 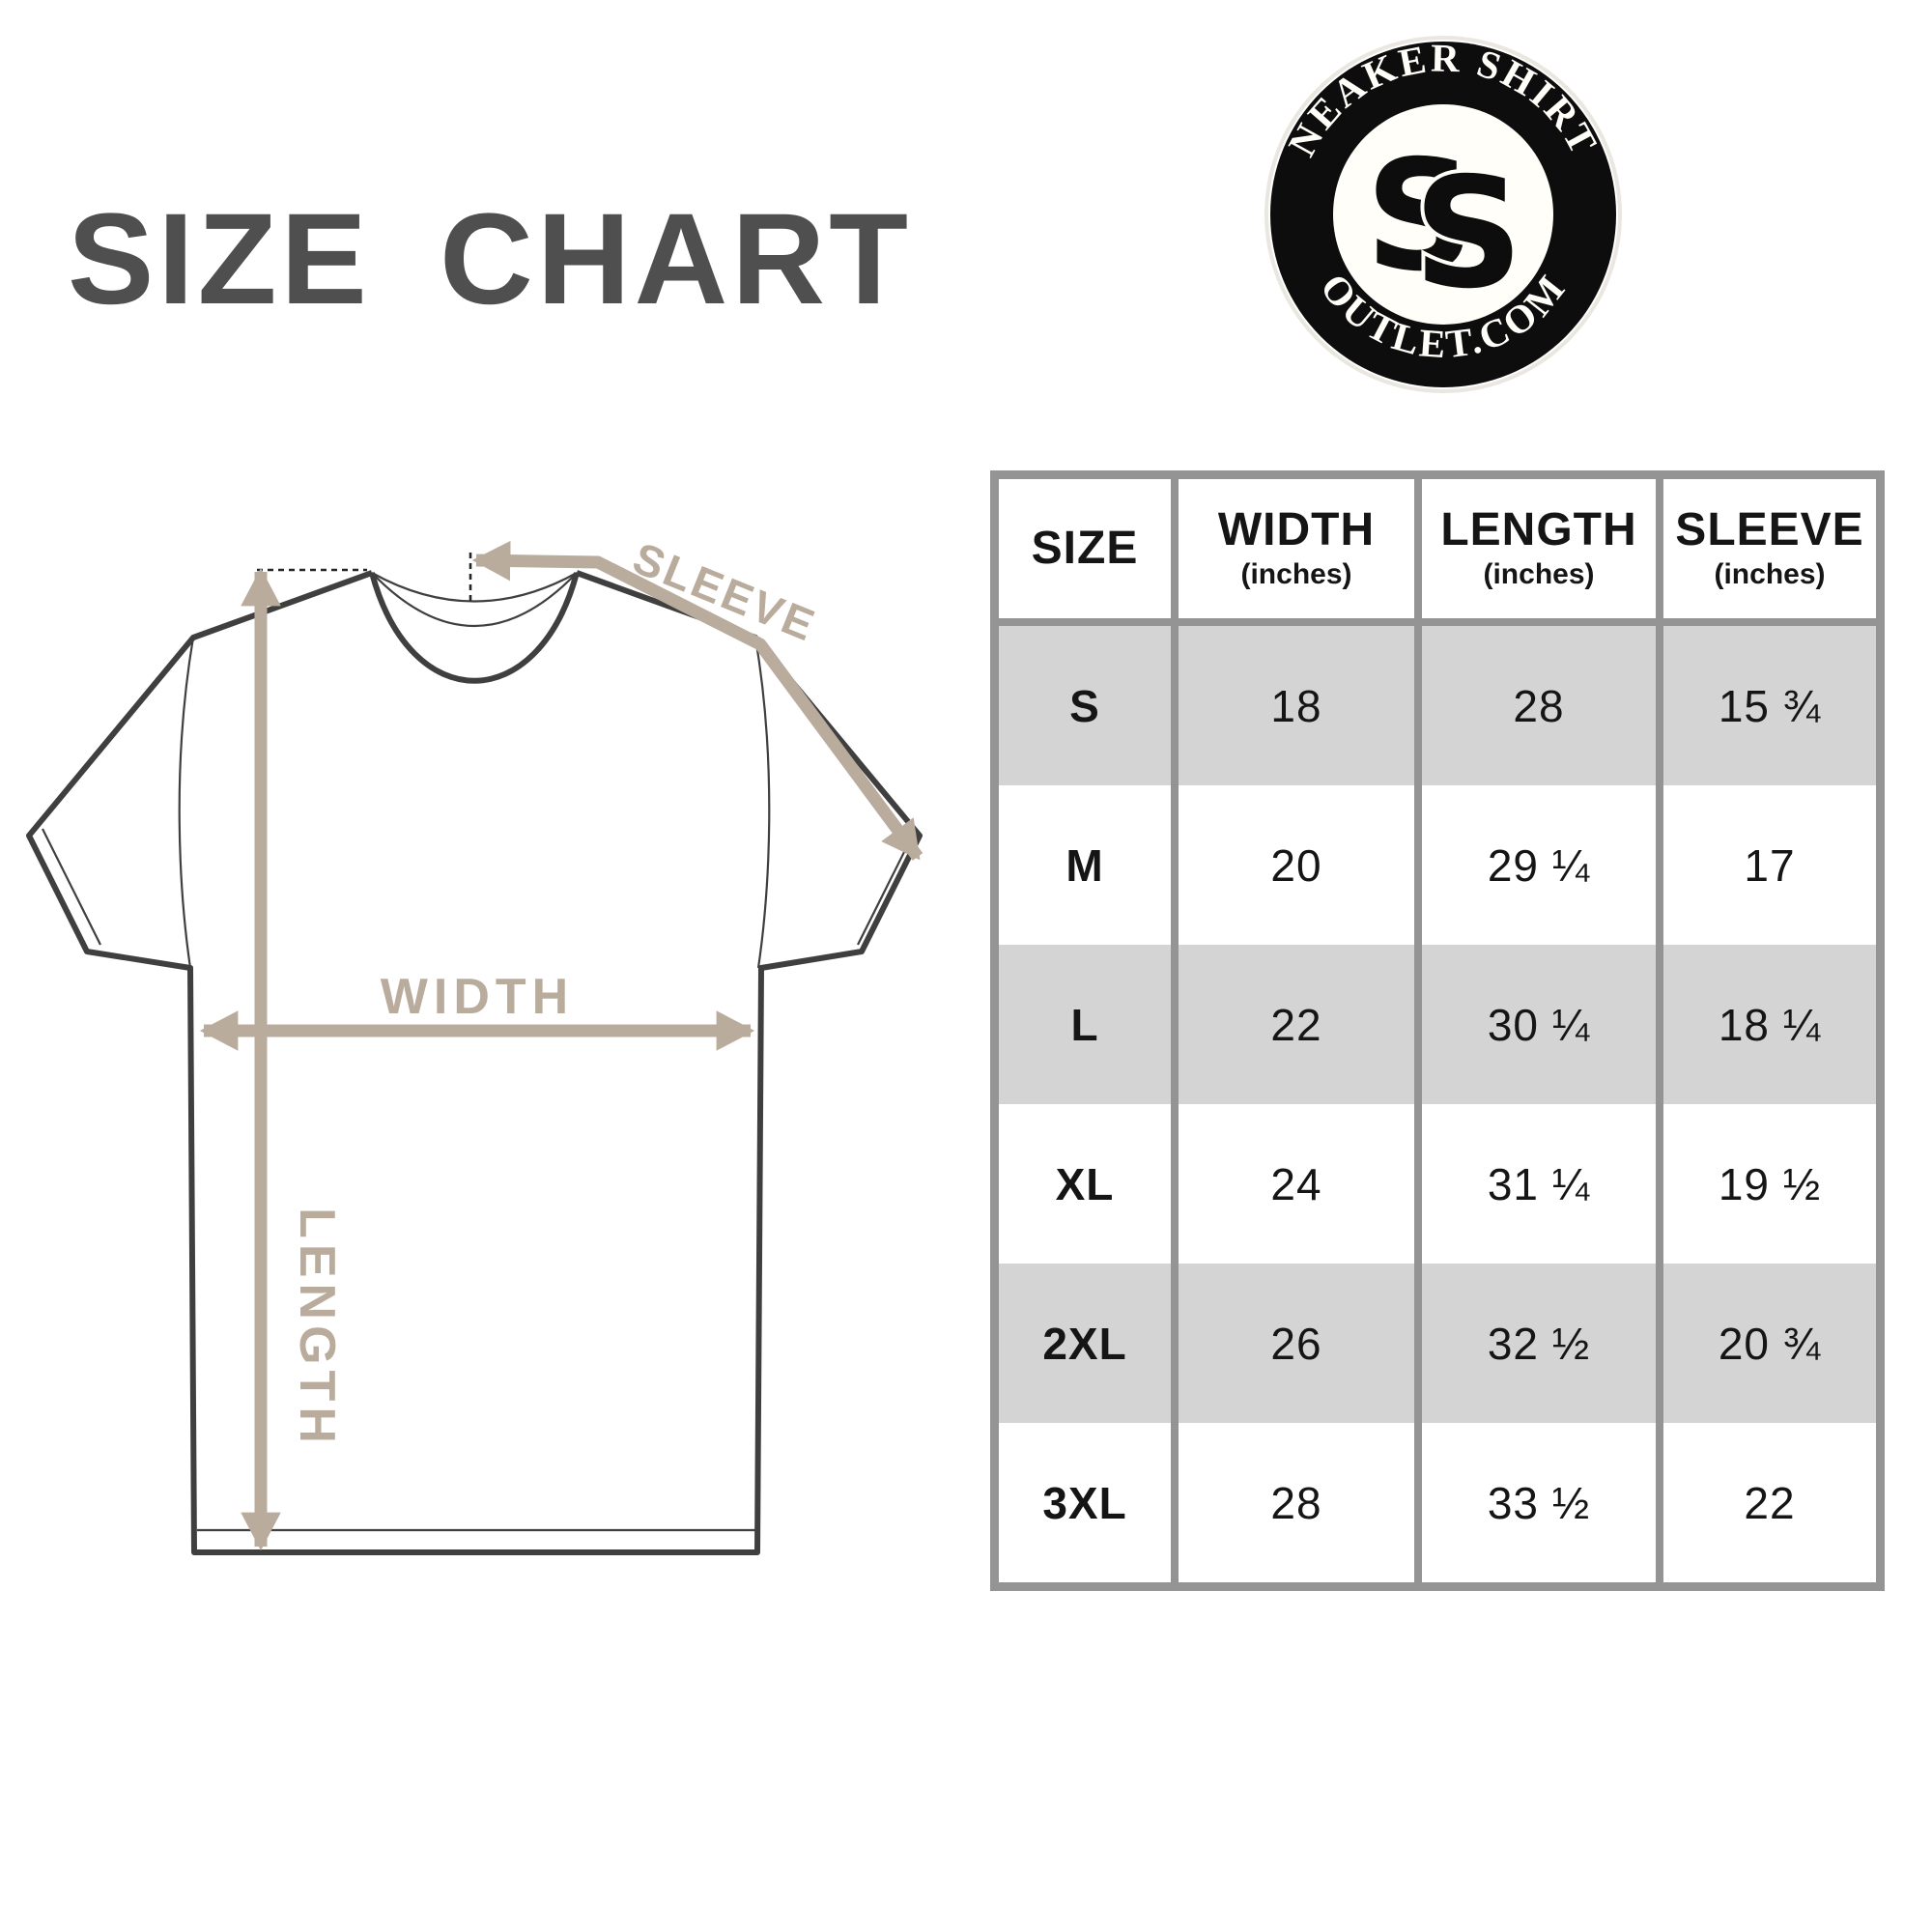 What do you see at coordinates (1539, 574) in the screenshot?
I see `header-length-sub: (inches)` at bounding box center [1539, 574].